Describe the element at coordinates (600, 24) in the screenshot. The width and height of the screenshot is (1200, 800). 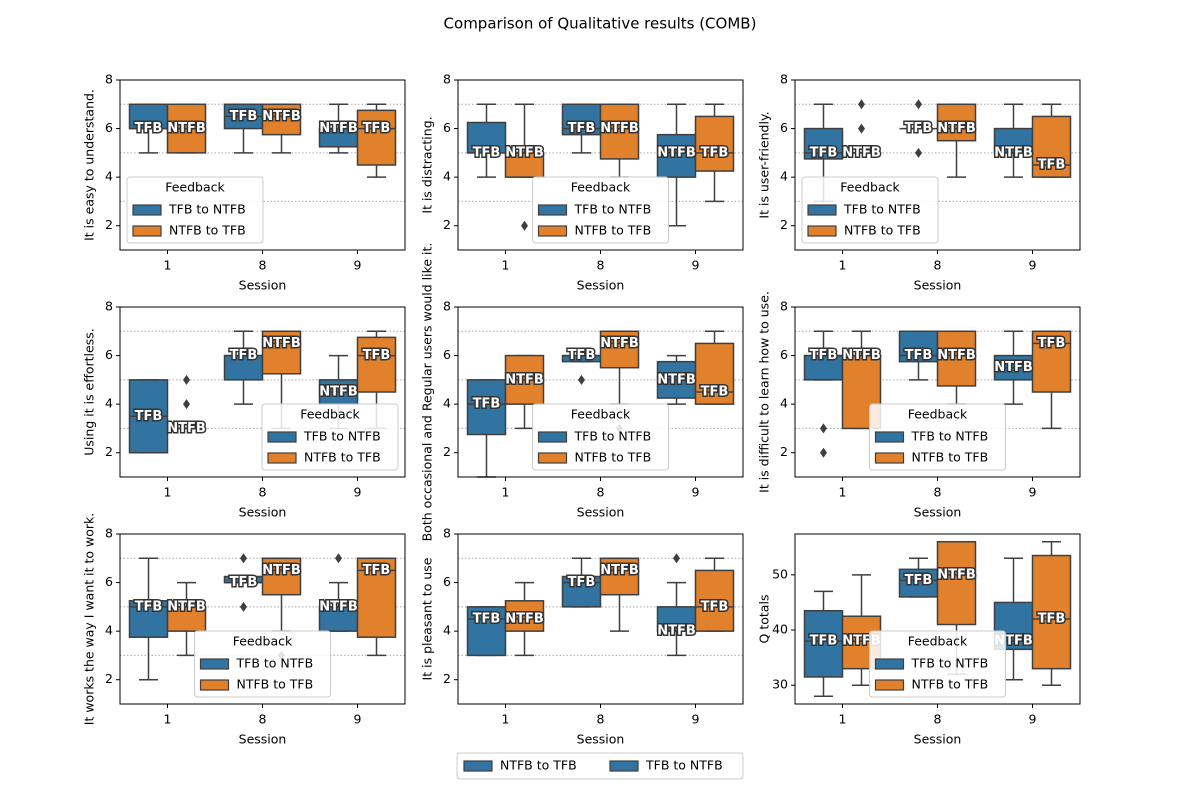
I see `figure-title: Comparison of Qualitative results (COMB)` at that location.